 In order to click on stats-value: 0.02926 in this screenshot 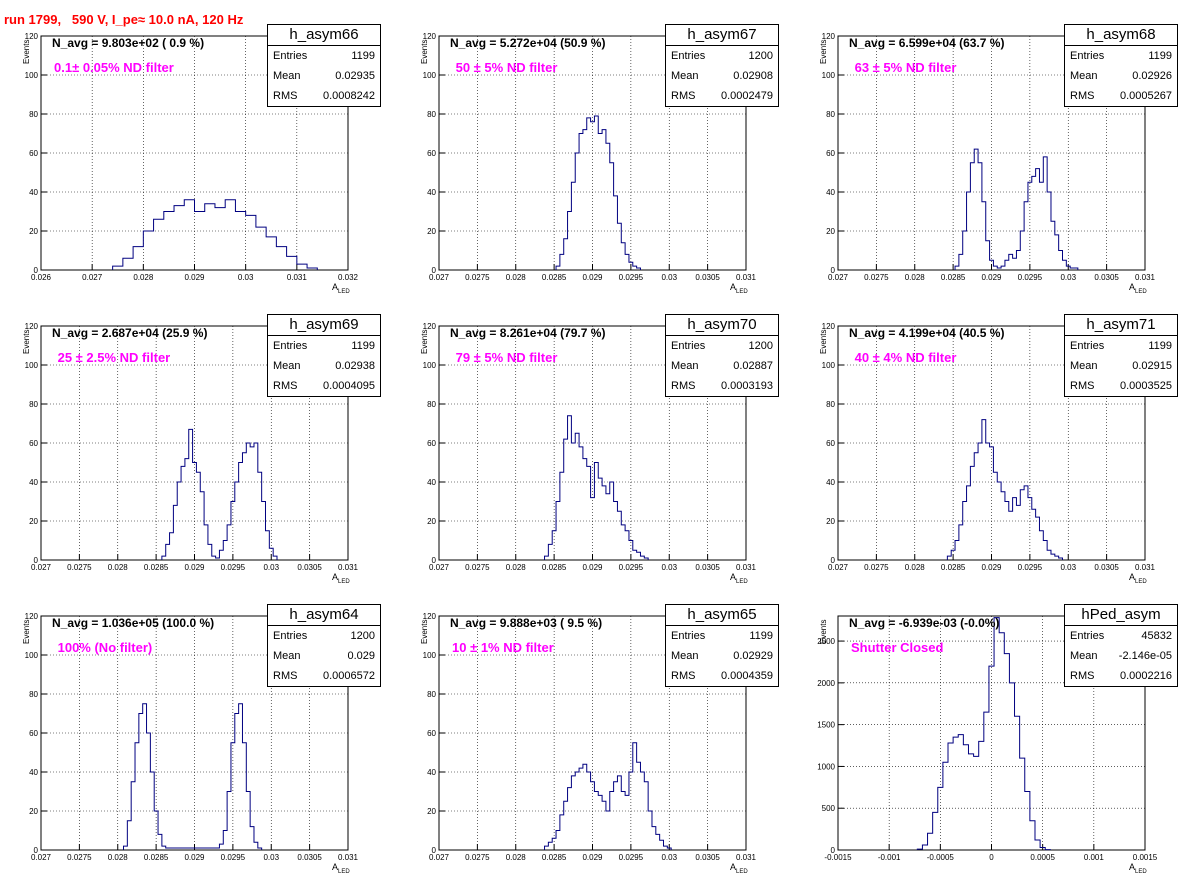, I will do `click(1152, 76)`.